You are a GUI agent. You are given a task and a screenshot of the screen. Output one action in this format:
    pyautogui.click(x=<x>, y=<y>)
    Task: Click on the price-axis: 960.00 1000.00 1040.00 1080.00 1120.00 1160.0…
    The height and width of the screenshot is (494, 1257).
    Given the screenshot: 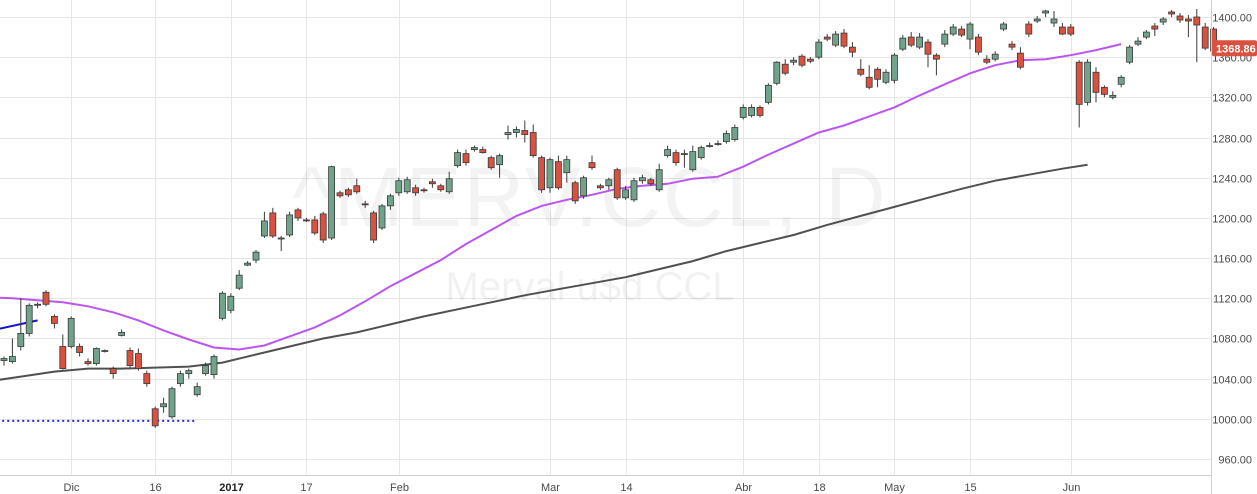 What is the action you would take?
    pyautogui.click(x=1232, y=240)
    